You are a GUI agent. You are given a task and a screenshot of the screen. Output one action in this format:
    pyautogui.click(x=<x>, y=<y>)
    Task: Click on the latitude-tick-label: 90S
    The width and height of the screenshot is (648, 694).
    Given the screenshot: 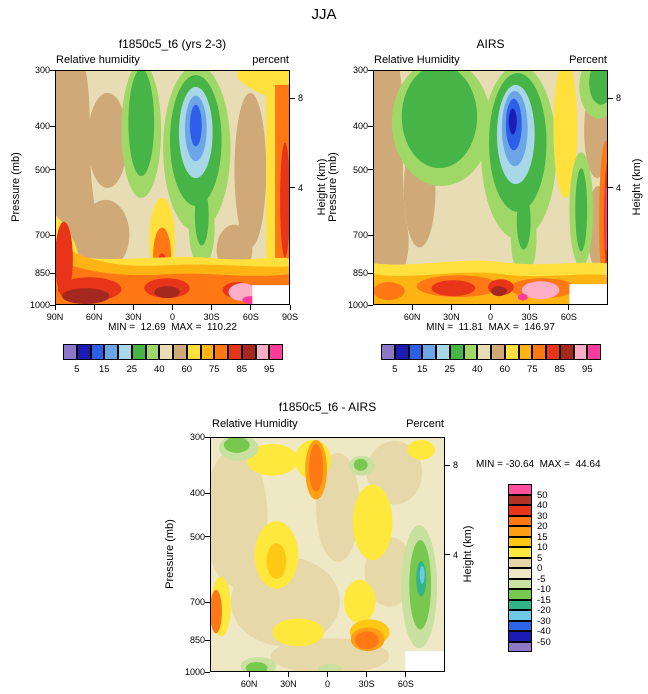 What is the action you would take?
    pyautogui.click(x=289, y=317)
    